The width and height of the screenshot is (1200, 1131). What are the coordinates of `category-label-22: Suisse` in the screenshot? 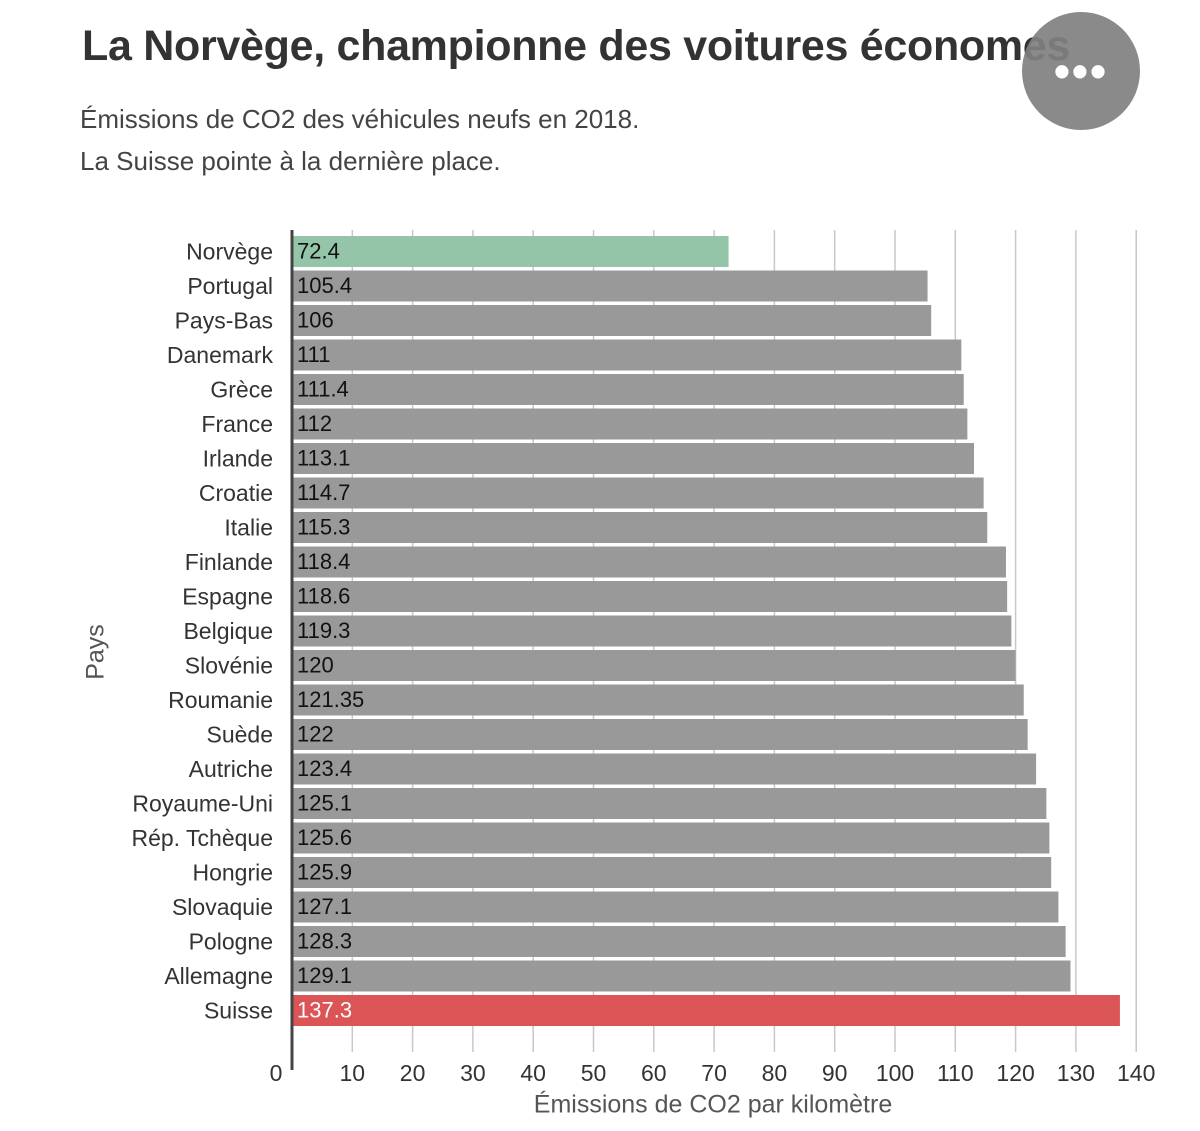 It's located at (238, 1011).